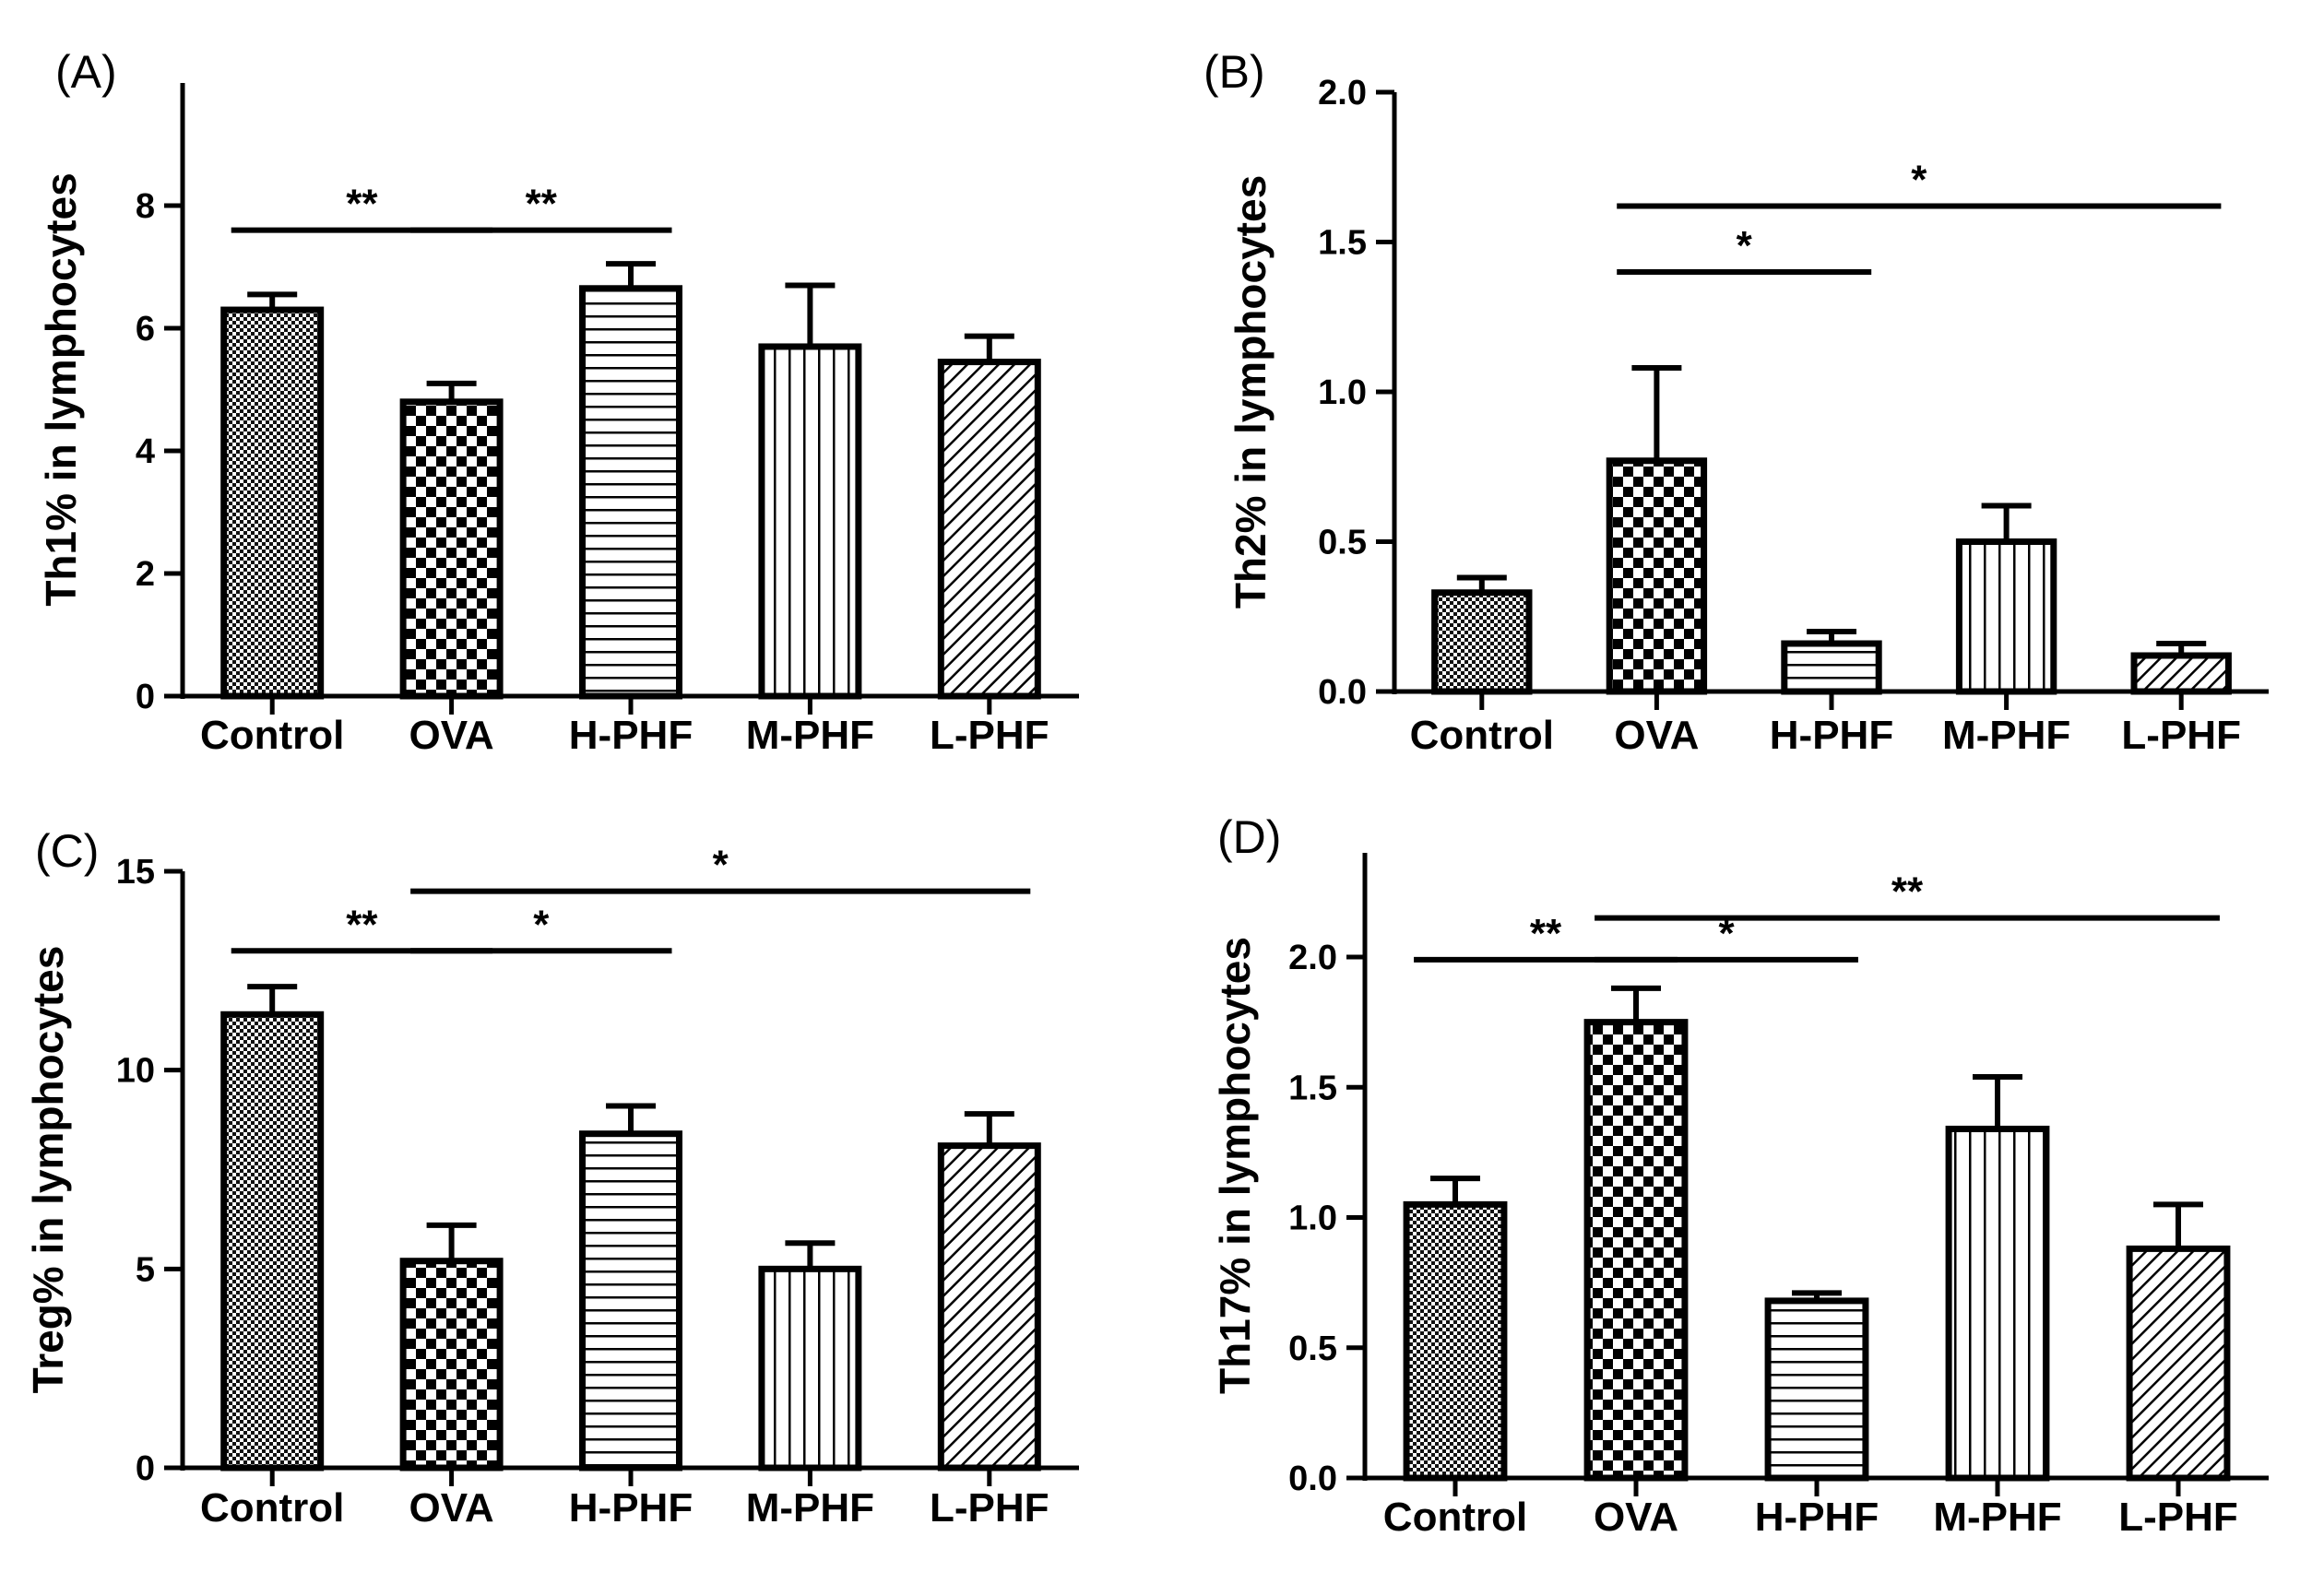 The width and height of the screenshot is (2324, 1572). What do you see at coordinates (145, 206) in the screenshot?
I see `y-tick-label: 8` at bounding box center [145, 206].